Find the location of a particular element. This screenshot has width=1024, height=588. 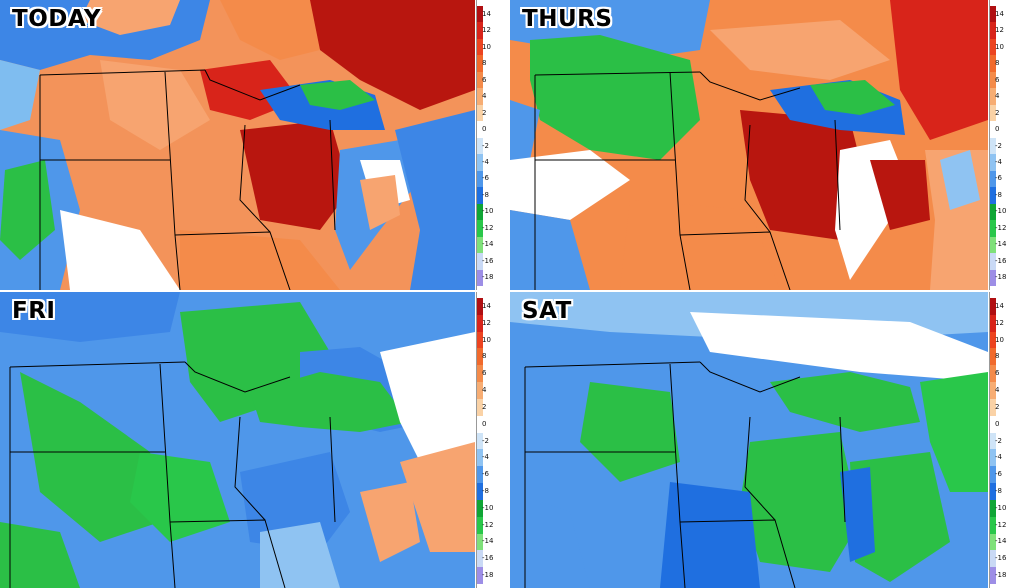

color-scale-bottom-left: 14 12 10 8 6 4 2 0 -2 -4 -6 -8 -10 -12 -14 -16 -18 is located at coordinates (484, 440).